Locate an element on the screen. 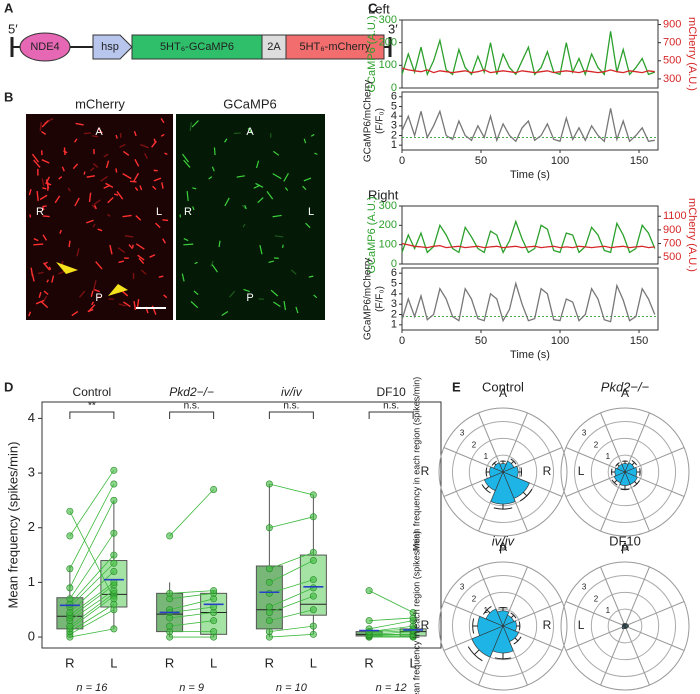 This screenshot has height=694, width=700. x-tick-label: R is located at coordinates (269, 662).